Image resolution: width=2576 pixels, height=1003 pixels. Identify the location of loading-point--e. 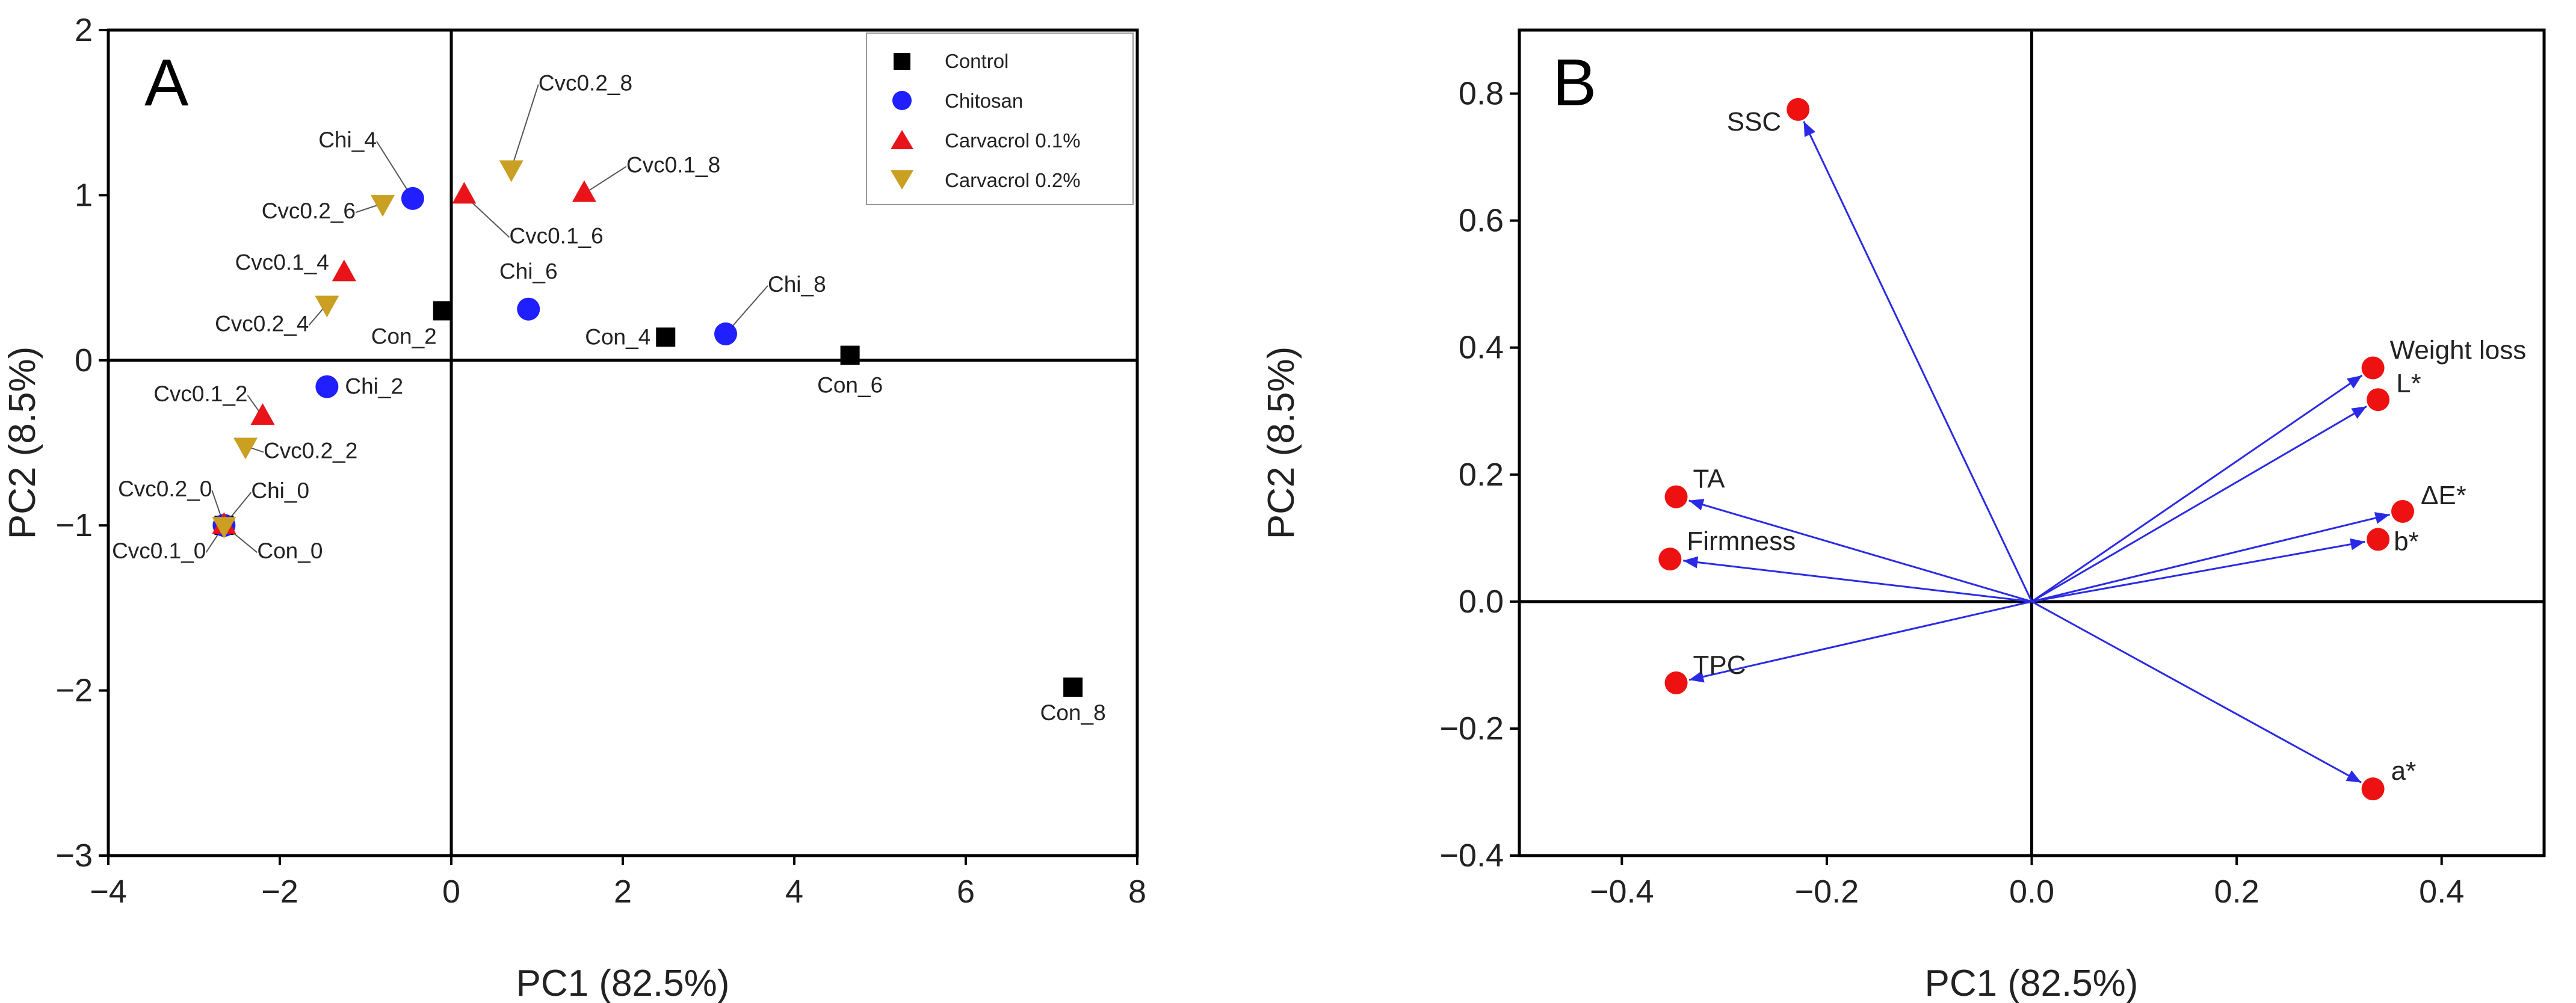
(2402, 511).